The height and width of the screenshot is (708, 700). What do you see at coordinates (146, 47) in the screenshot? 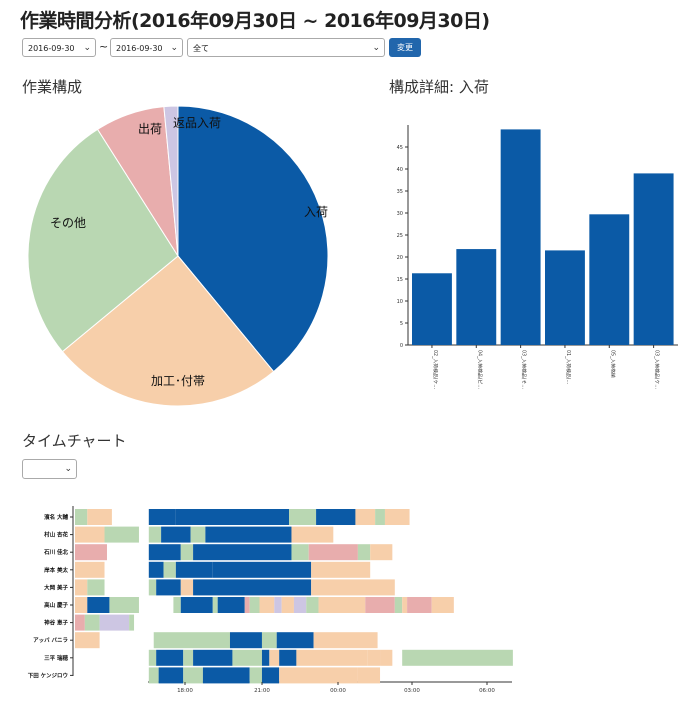
I see `date-to-select: 2016-09-30 ⌄` at bounding box center [146, 47].